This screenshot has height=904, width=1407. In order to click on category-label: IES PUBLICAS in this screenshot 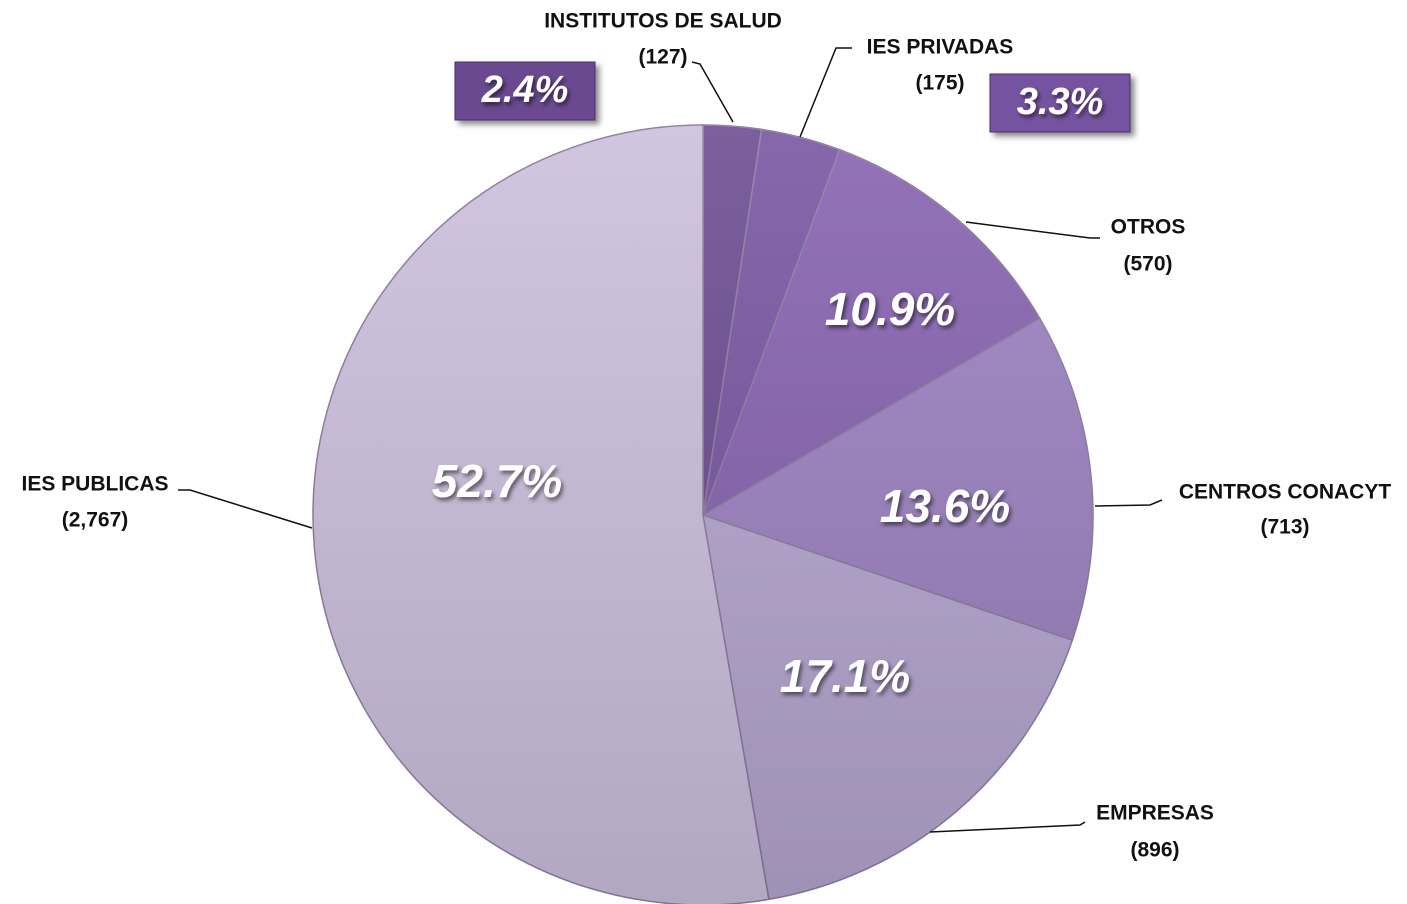, I will do `click(94, 484)`.